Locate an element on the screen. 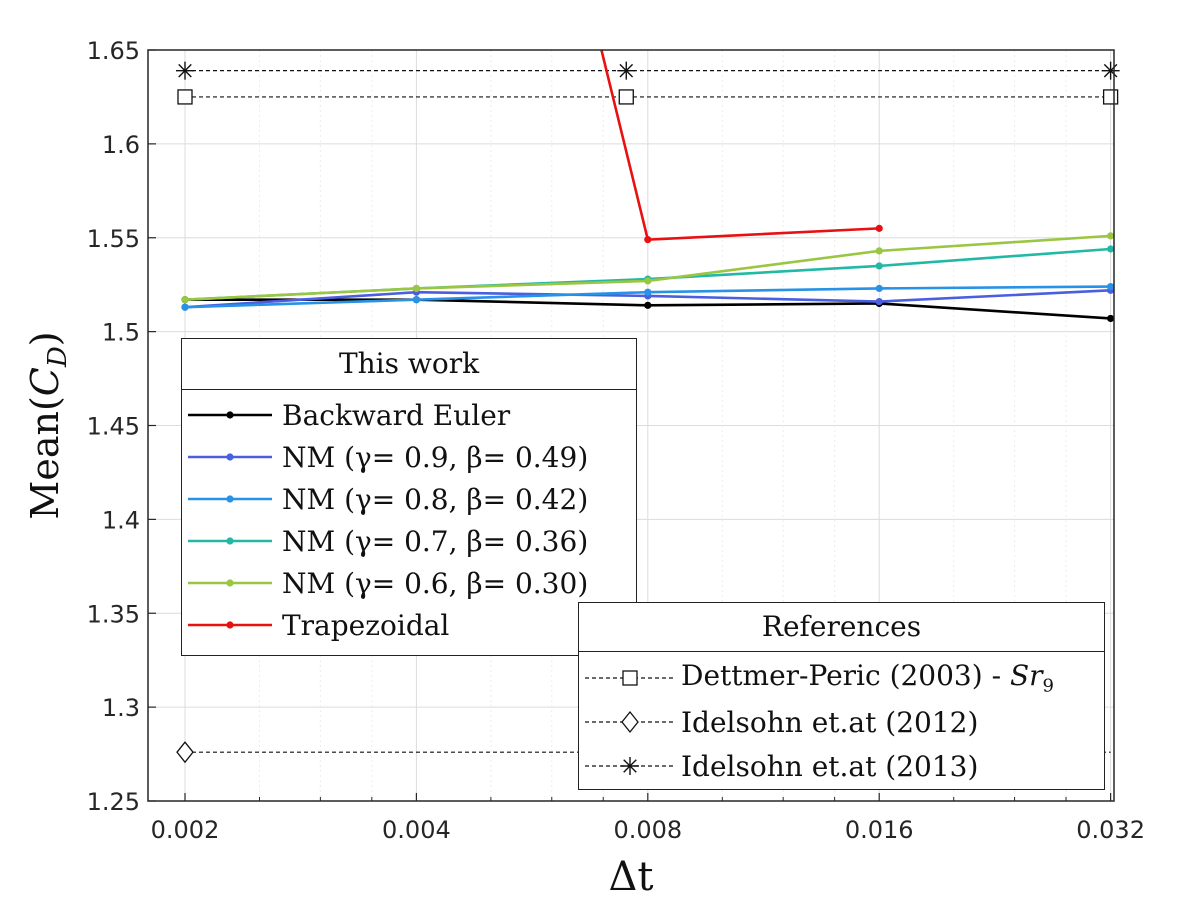 The height and width of the screenshot is (904, 1196). legend-item: NM (γ= 0.7, β= 0.36) is located at coordinates (409, 541).